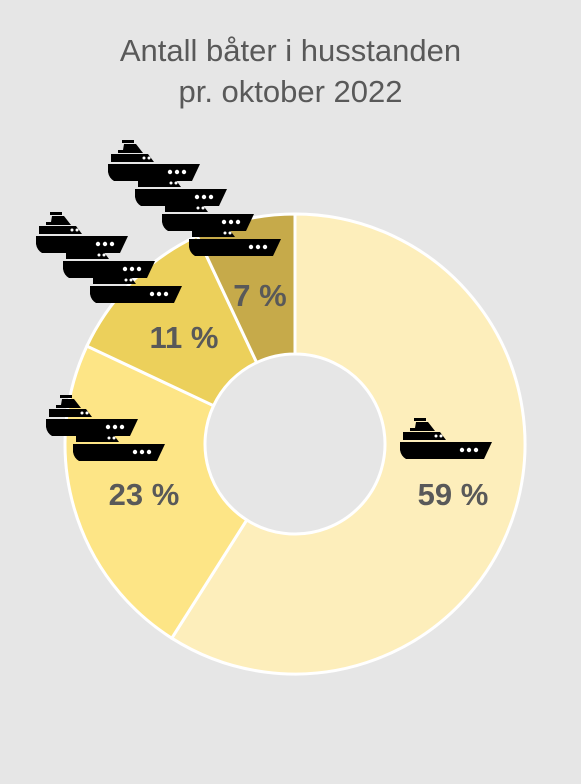 Image resolution: width=581 pixels, height=784 pixels. Describe the element at coordinates (144, 494) in the screenshot. I see `slice-label-2: 23 %` at that location.